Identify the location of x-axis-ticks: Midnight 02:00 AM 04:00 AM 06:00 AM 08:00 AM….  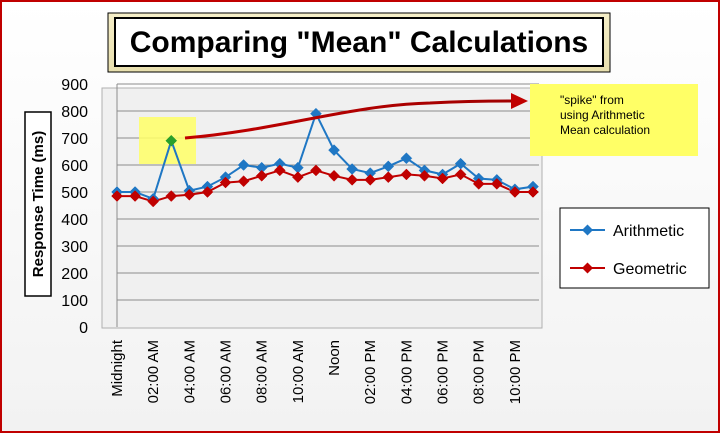
(316, 371).